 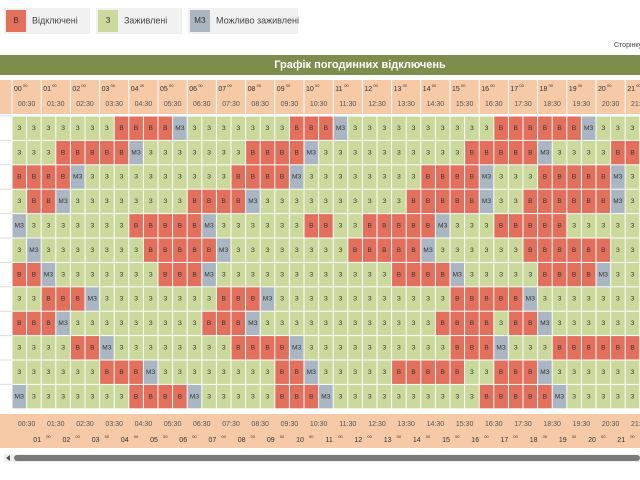 I want to click on half-hour-label: 14:30, so click(x=436, y=424).